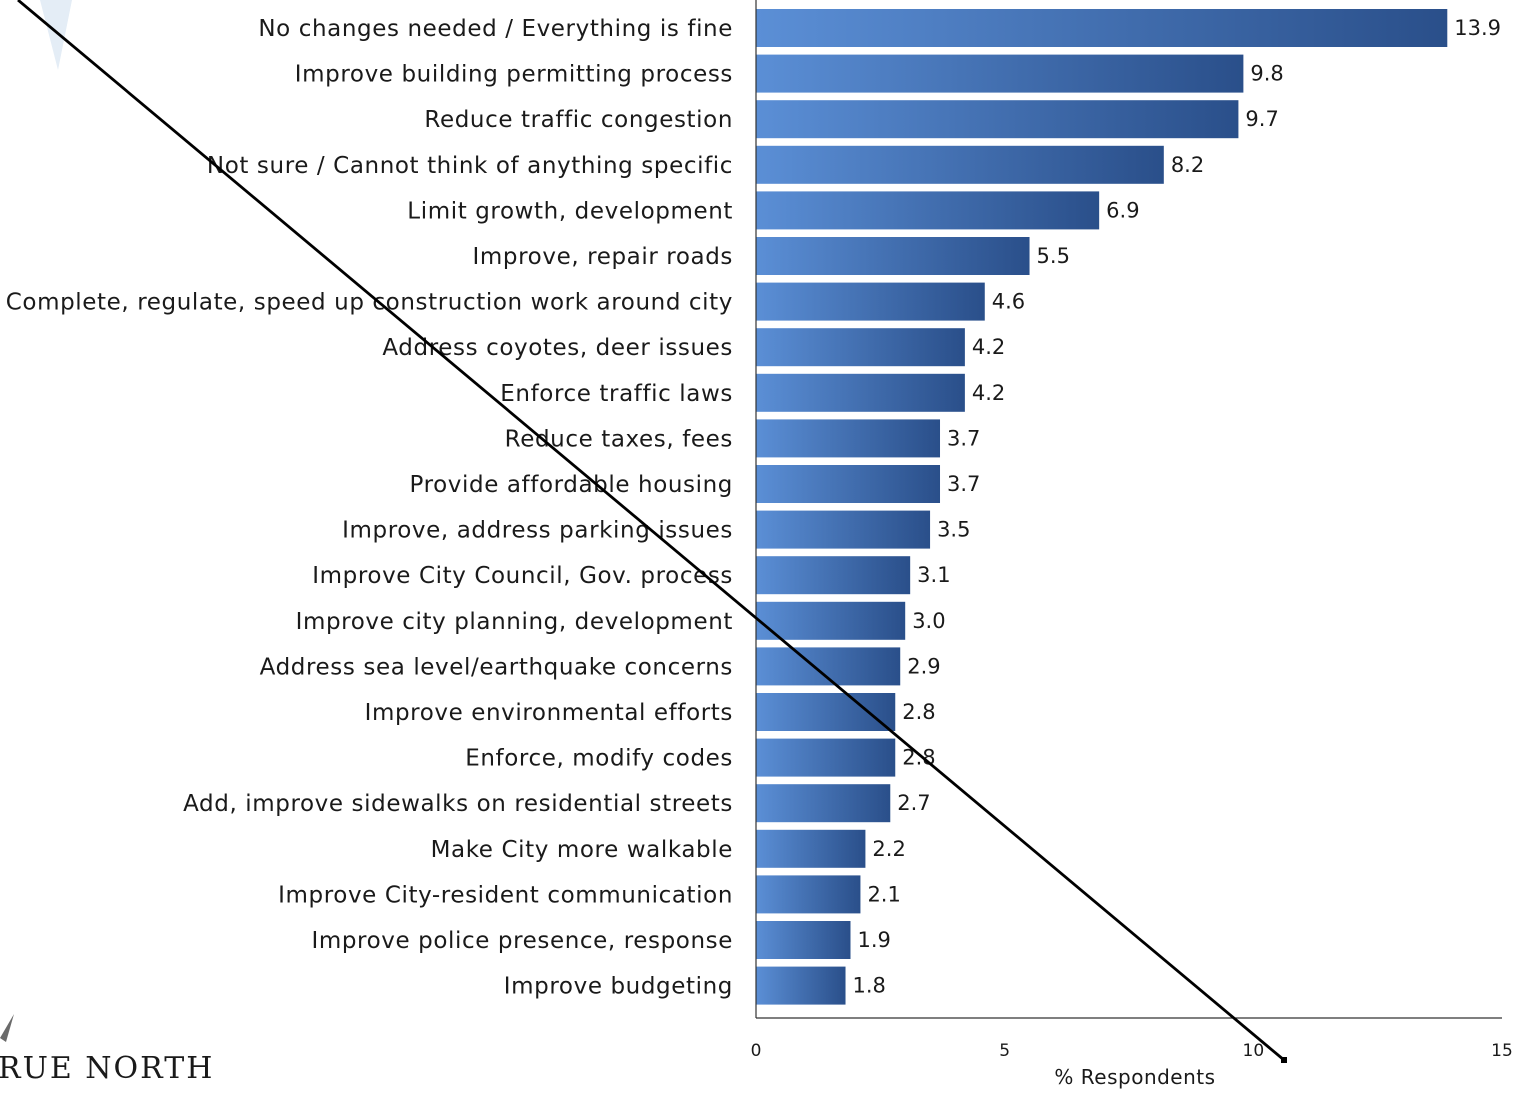  What do you see at coordinates (619, 439) in the screenshot?
I see `category-label: Reduce taxes, fees` at bounding box center [619, 439].